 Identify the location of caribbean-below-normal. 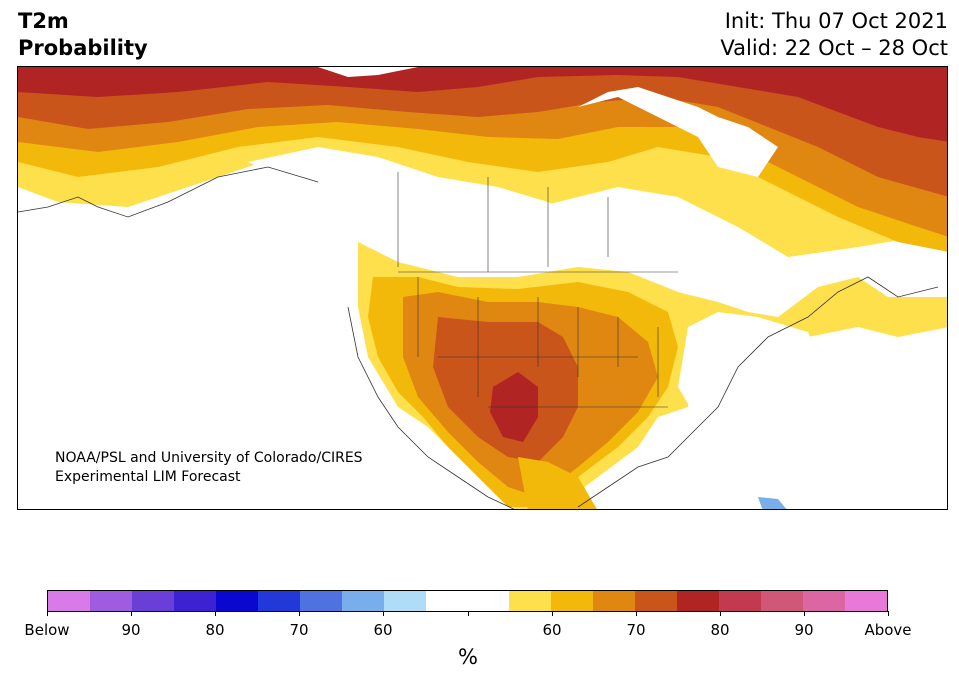
(772, 503).